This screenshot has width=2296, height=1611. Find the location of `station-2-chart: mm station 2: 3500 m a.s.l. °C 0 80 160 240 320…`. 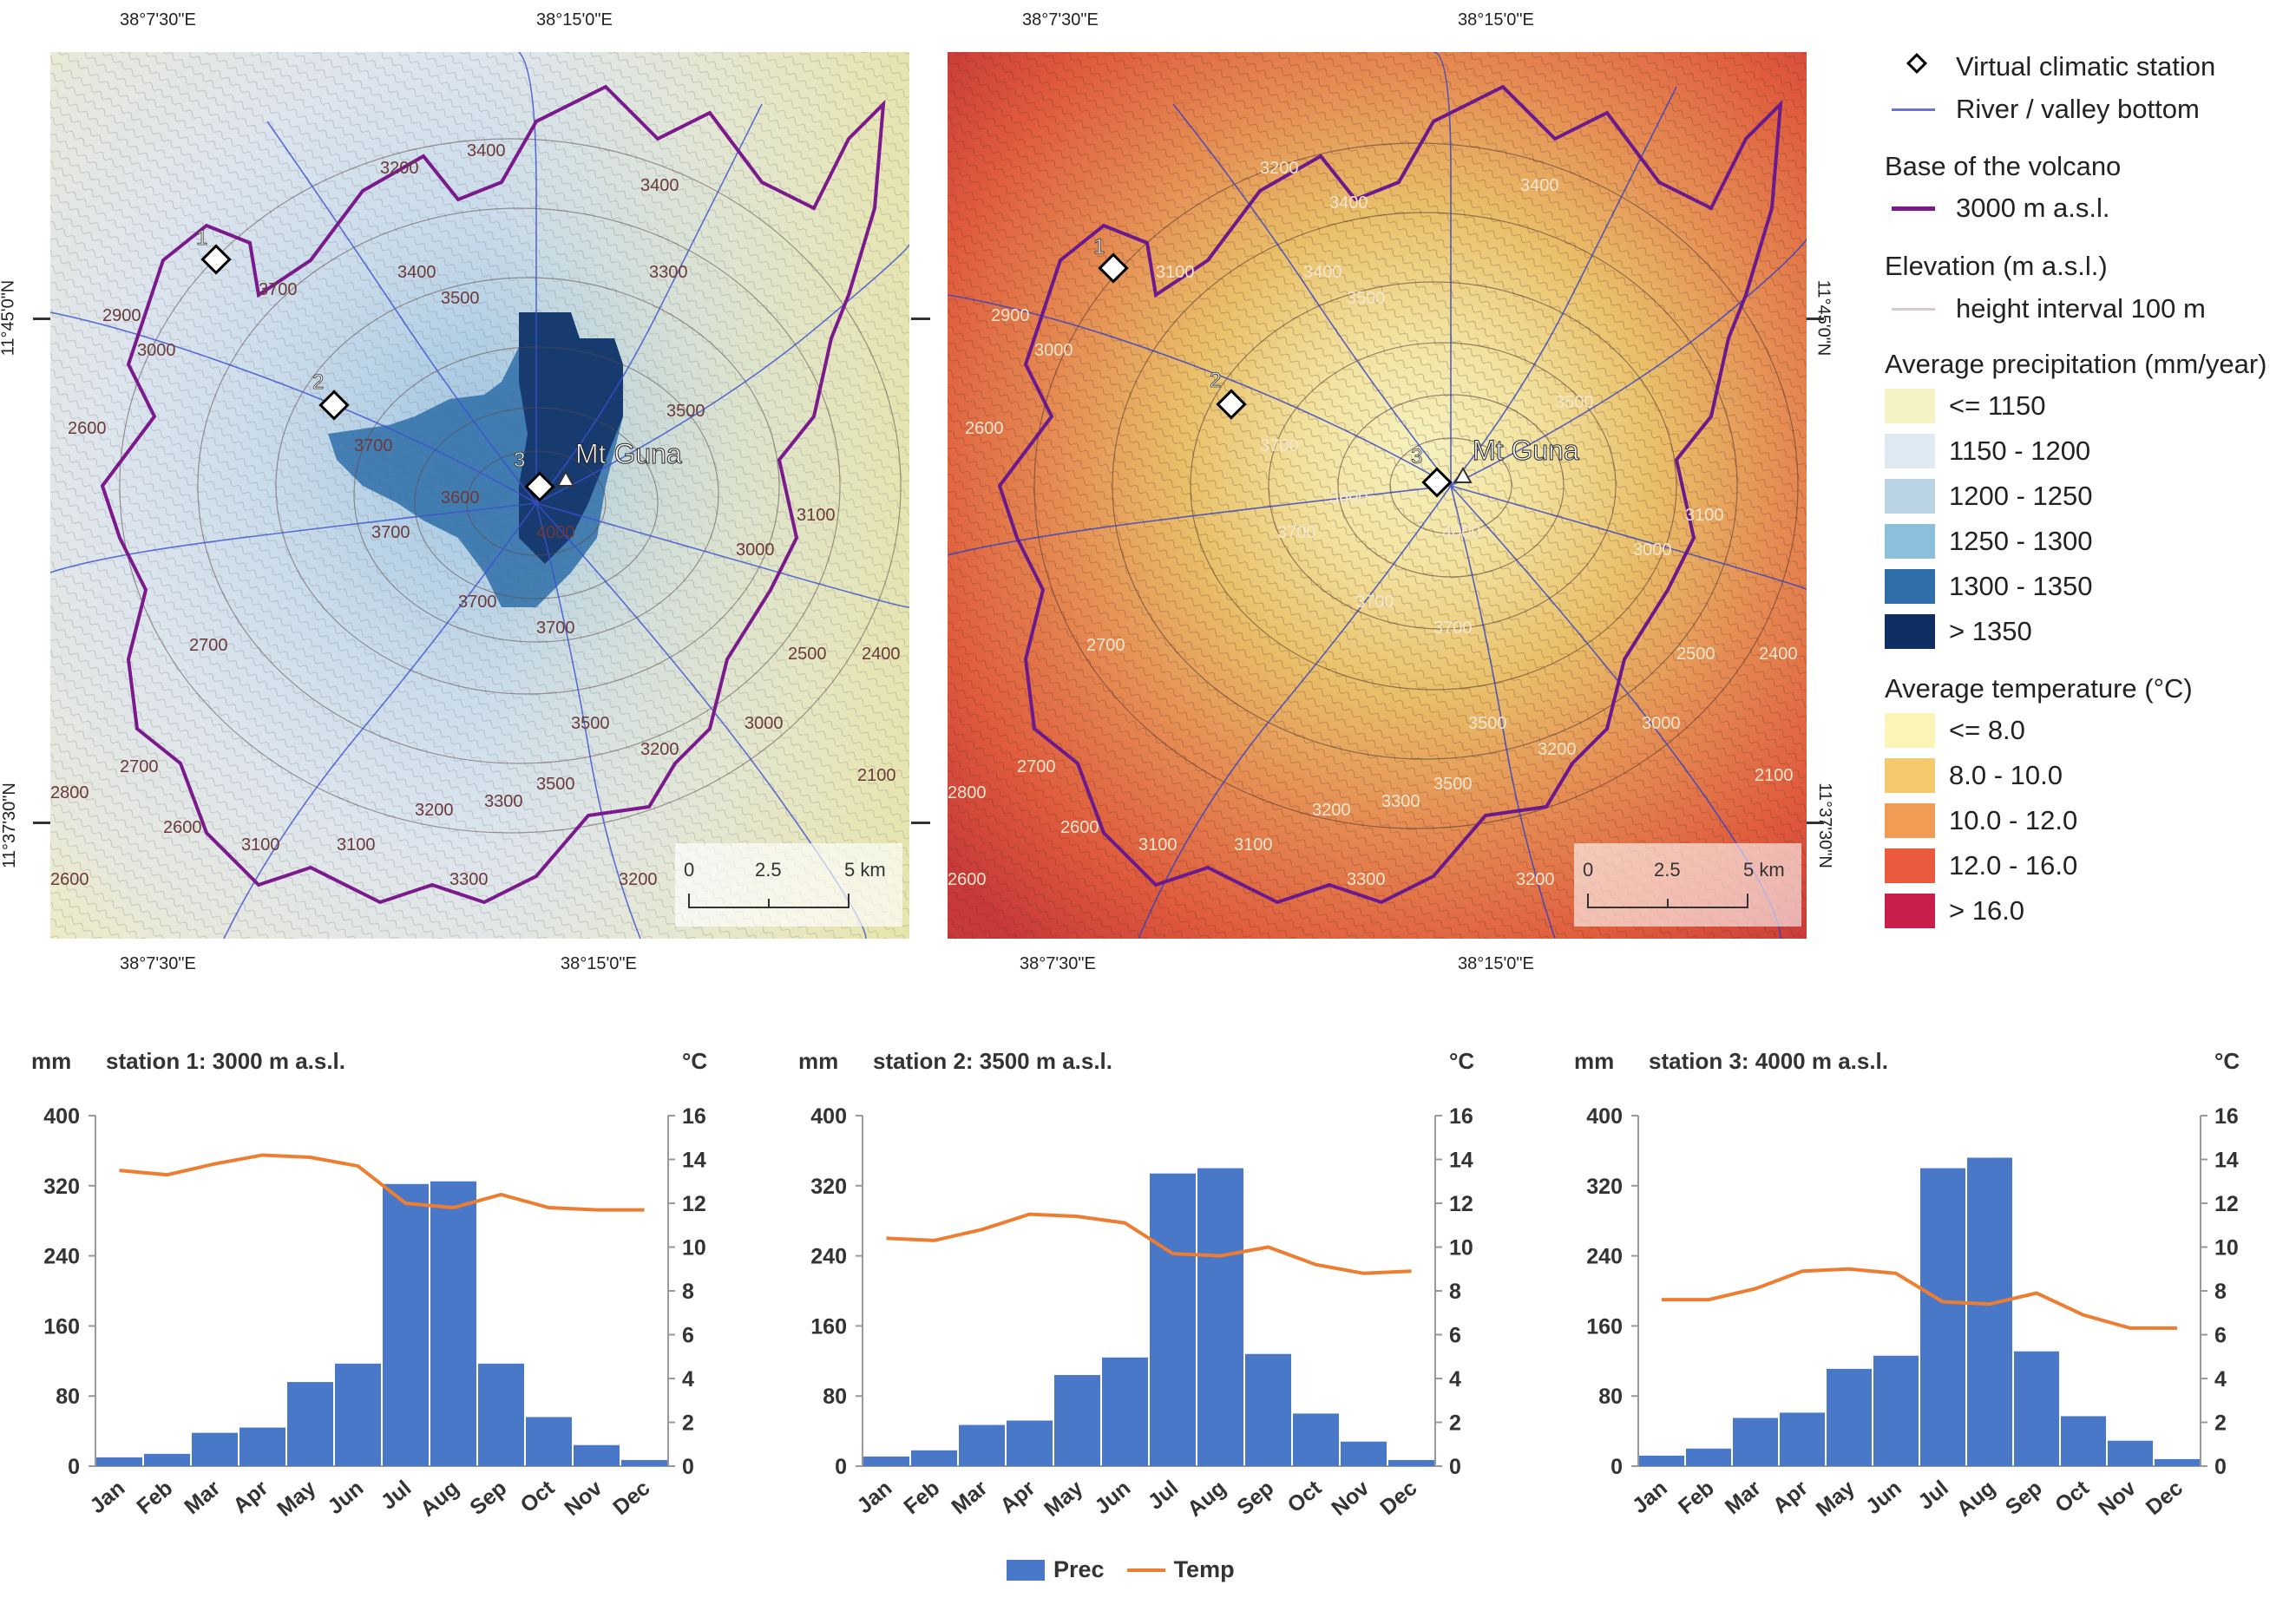

station-2-chart: mm station 2: 3500 m a.s.l. °C 0 80 160 240 320… is located at coordinates (1149, 1297).